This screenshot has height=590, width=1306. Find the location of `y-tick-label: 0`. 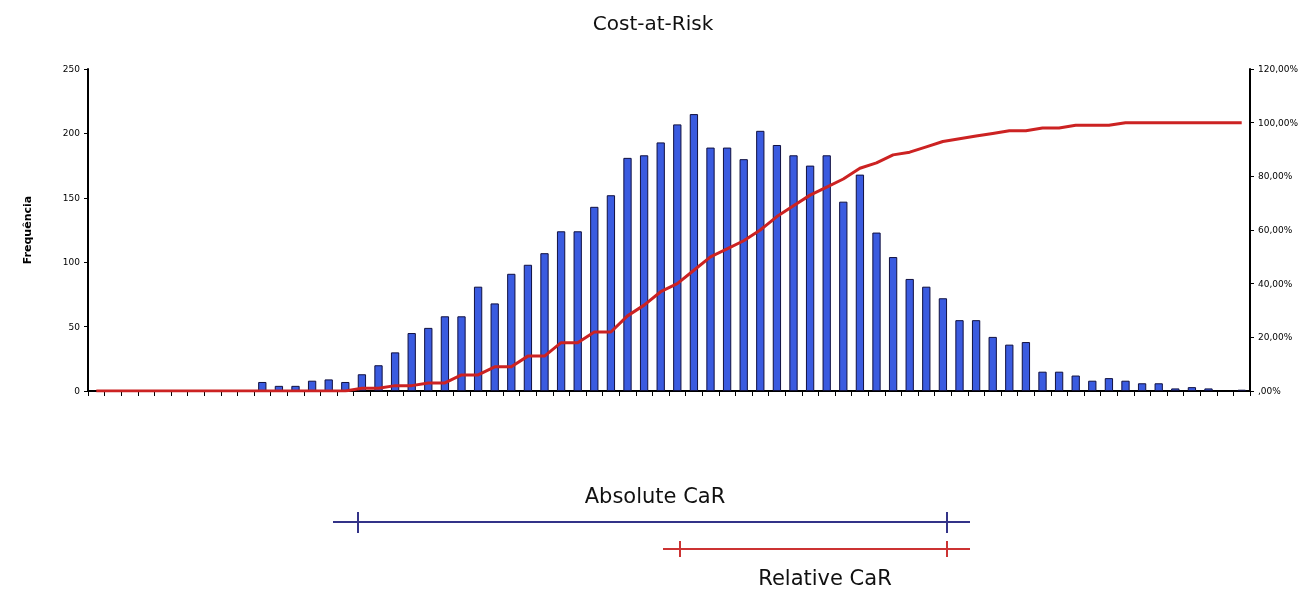

y-tick-label: 0 is located at coordinates (77, 391).